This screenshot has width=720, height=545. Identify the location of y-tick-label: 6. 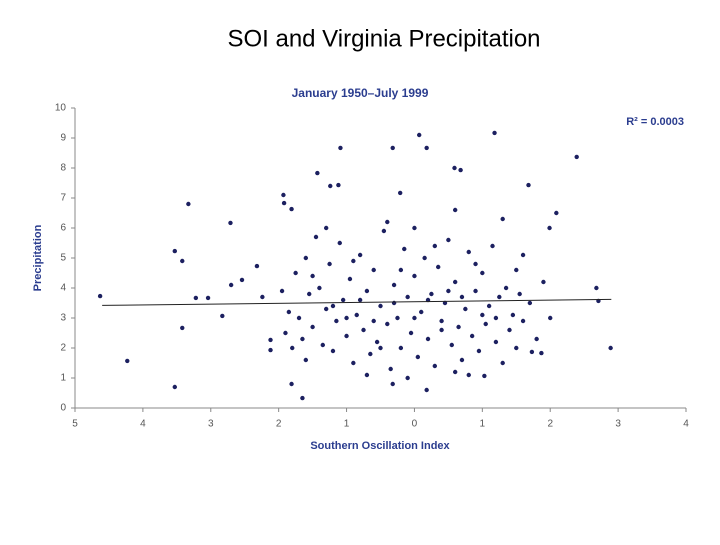
(63, 228).